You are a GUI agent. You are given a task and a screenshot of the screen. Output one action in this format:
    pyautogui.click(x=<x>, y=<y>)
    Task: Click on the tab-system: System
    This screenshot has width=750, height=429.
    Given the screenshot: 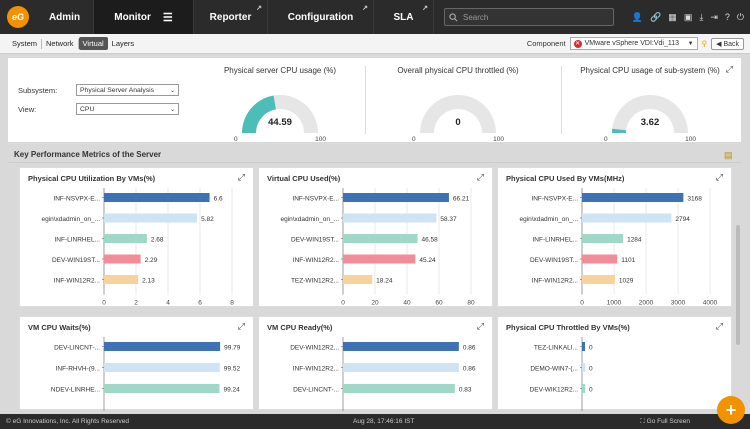 What is the action you would take?
    pyautogui.click(x=25, y=43)
    